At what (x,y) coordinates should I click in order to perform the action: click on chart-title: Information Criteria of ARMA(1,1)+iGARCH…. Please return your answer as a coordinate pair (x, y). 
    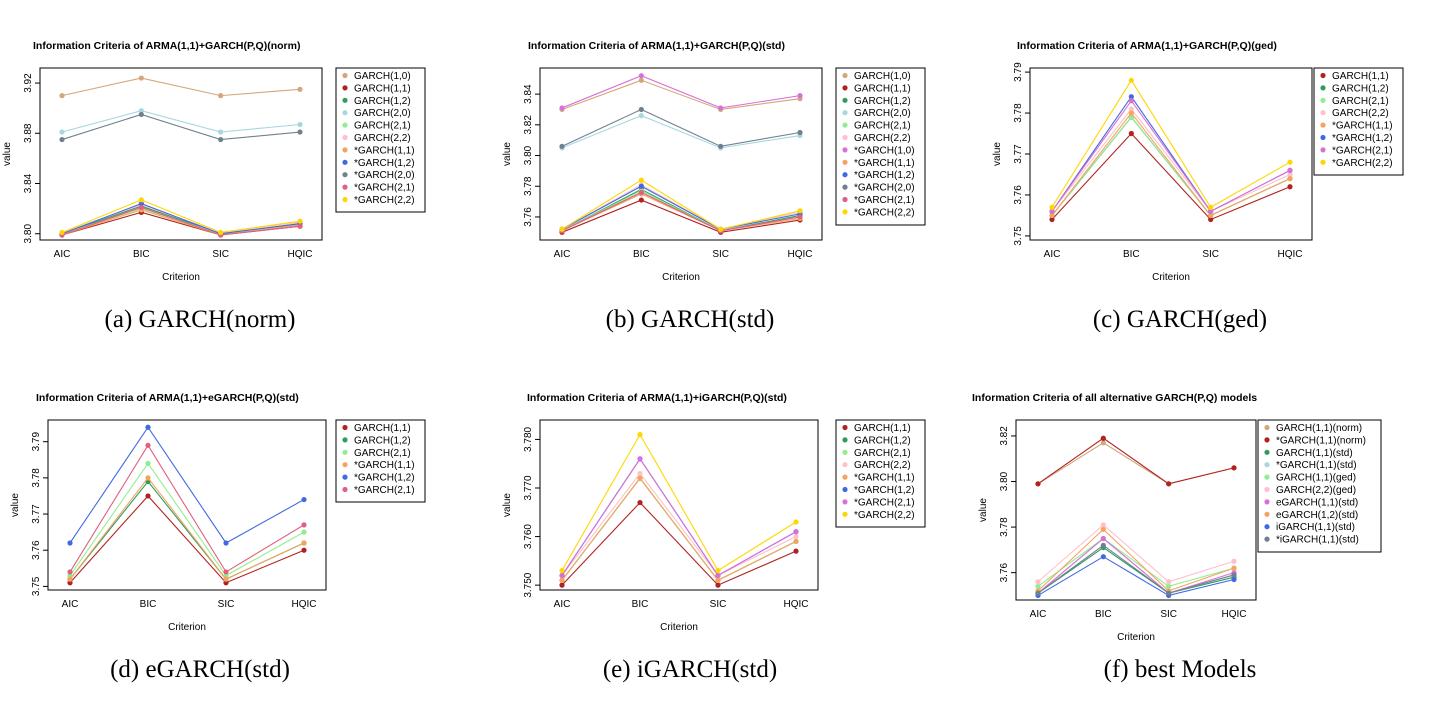
    Looking at the image, I should click on (657, 398).